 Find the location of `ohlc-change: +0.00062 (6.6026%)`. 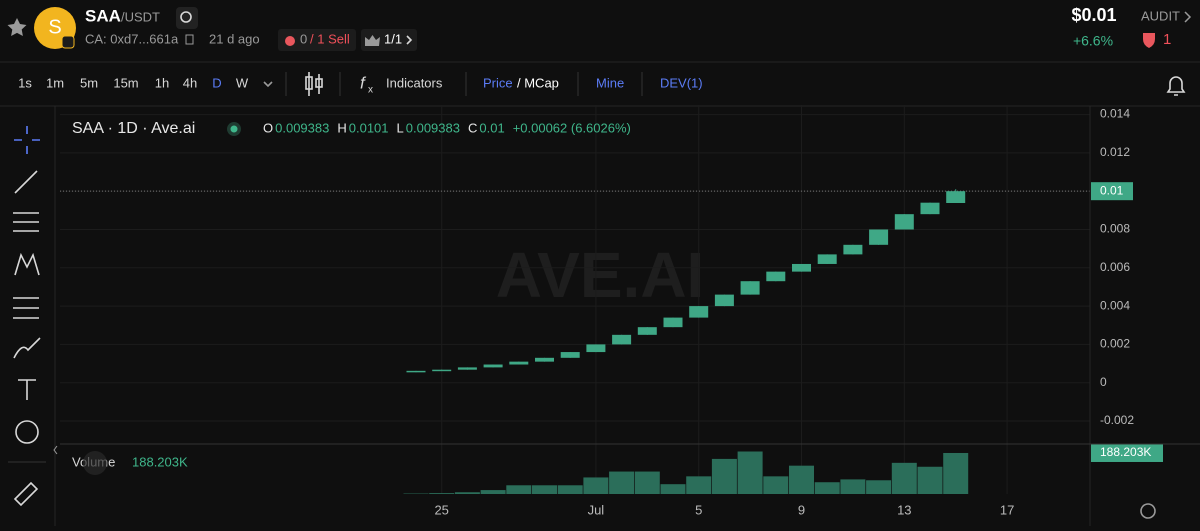

ohlc-change: +0.00062 (6.6026%) is located at coordinates (572, 127).